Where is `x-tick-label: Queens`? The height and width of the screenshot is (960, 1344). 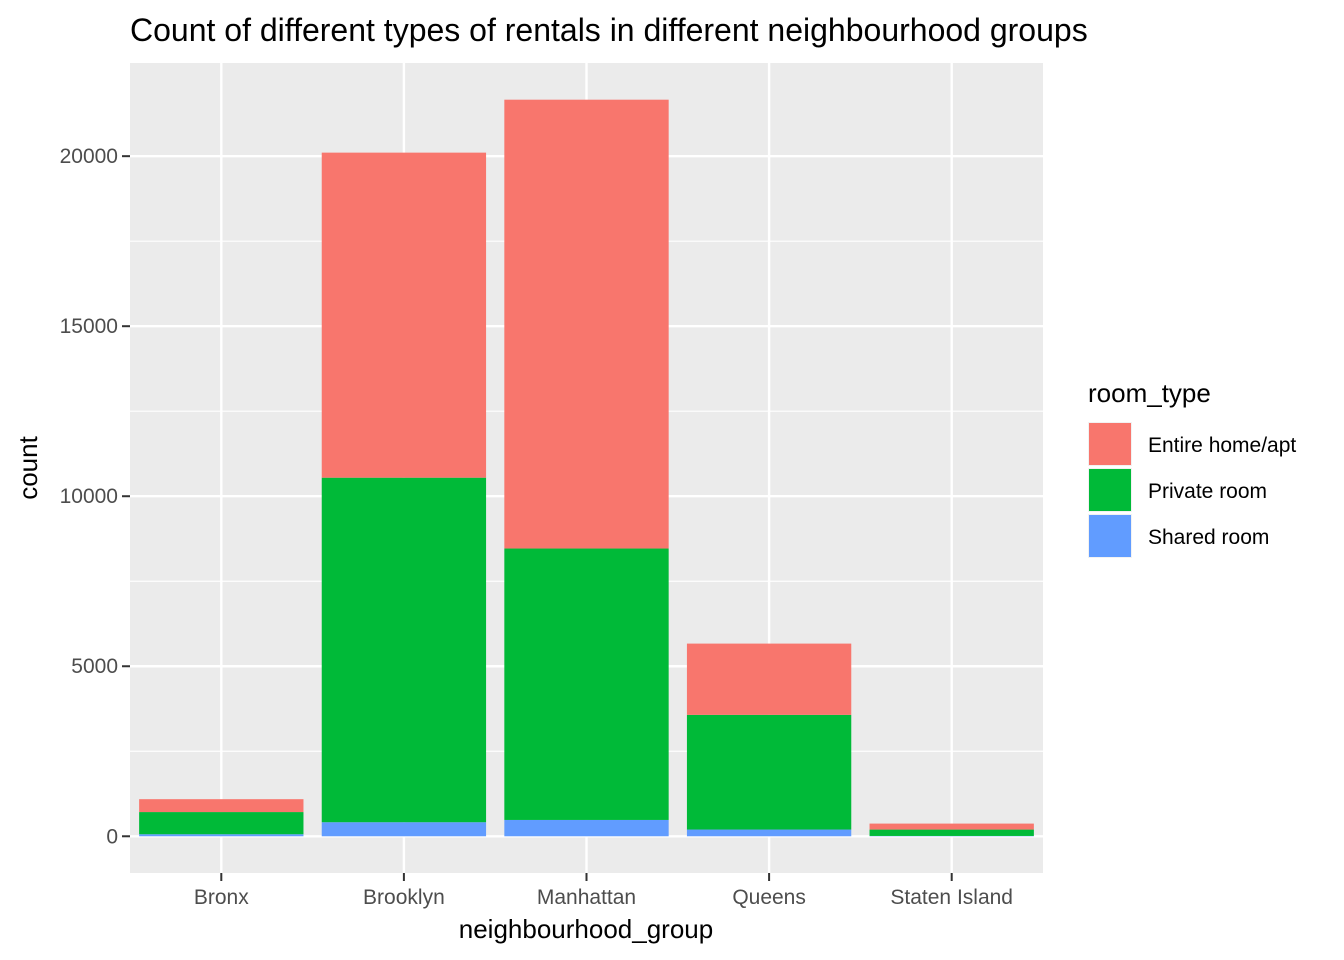 x-tick-label: Queens is located at coordinates (769, 897).